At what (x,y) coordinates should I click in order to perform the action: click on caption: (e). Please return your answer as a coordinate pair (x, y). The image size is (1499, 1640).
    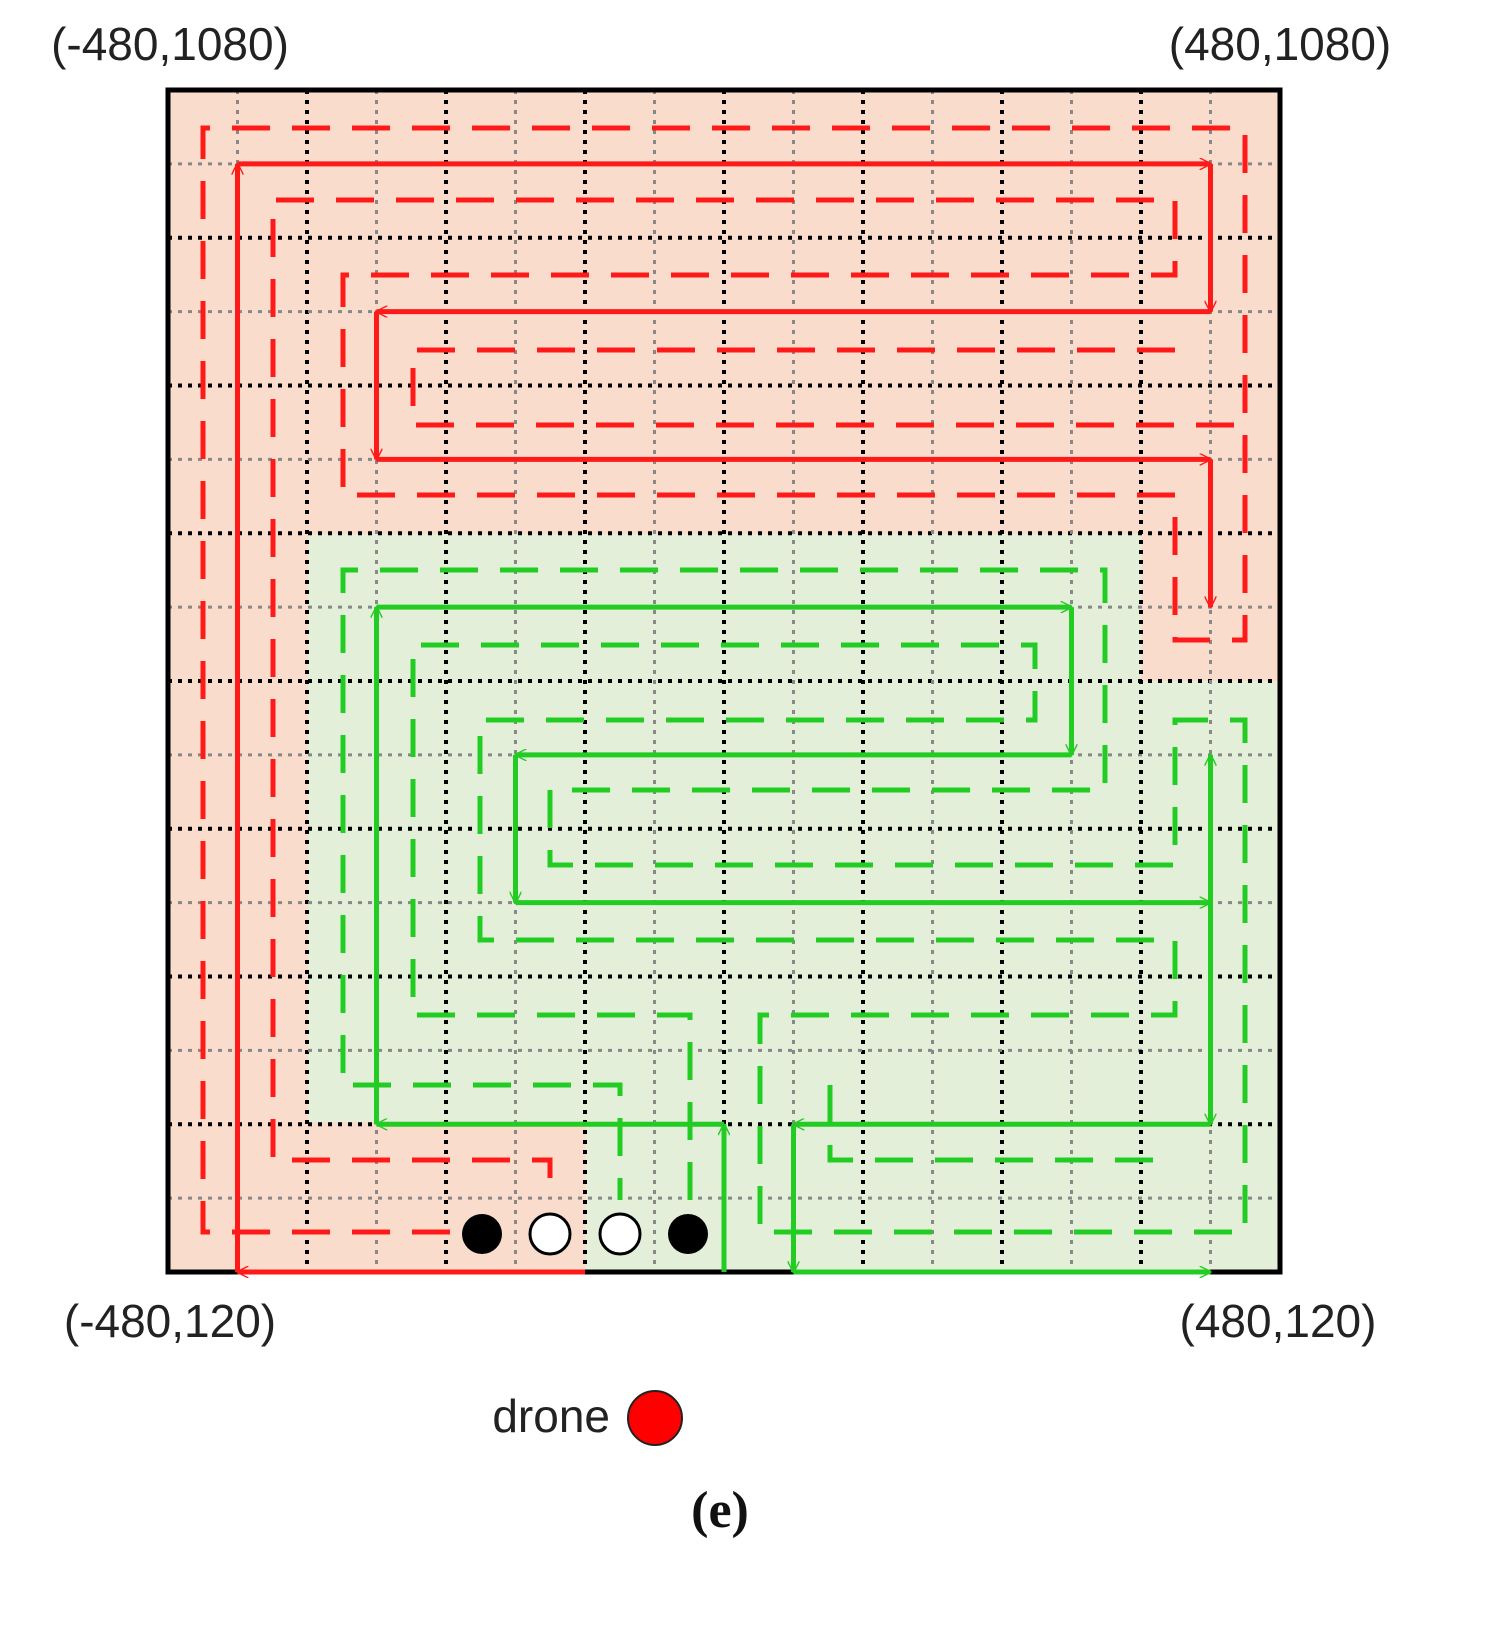
    Looking at the image, I should click on (720, 1510).